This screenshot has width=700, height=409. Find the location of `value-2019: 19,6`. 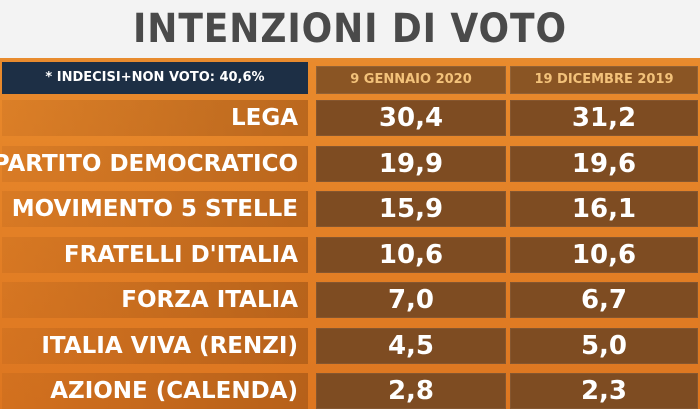

value-2019: 19,6 is located at coordinates (604, 163).